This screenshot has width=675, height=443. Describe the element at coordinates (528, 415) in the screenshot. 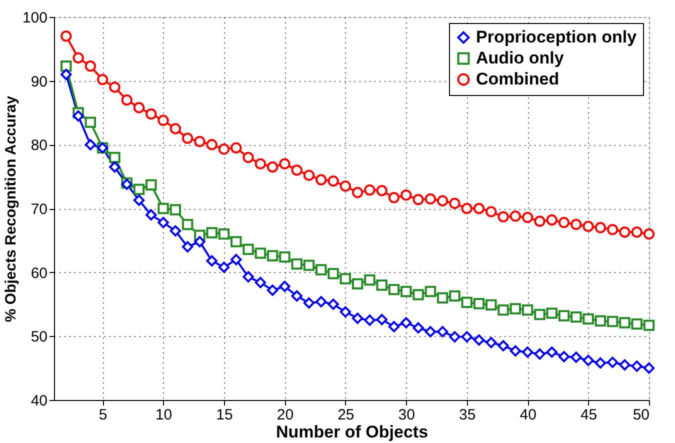

I see `x-tick-label: 40` at that location.